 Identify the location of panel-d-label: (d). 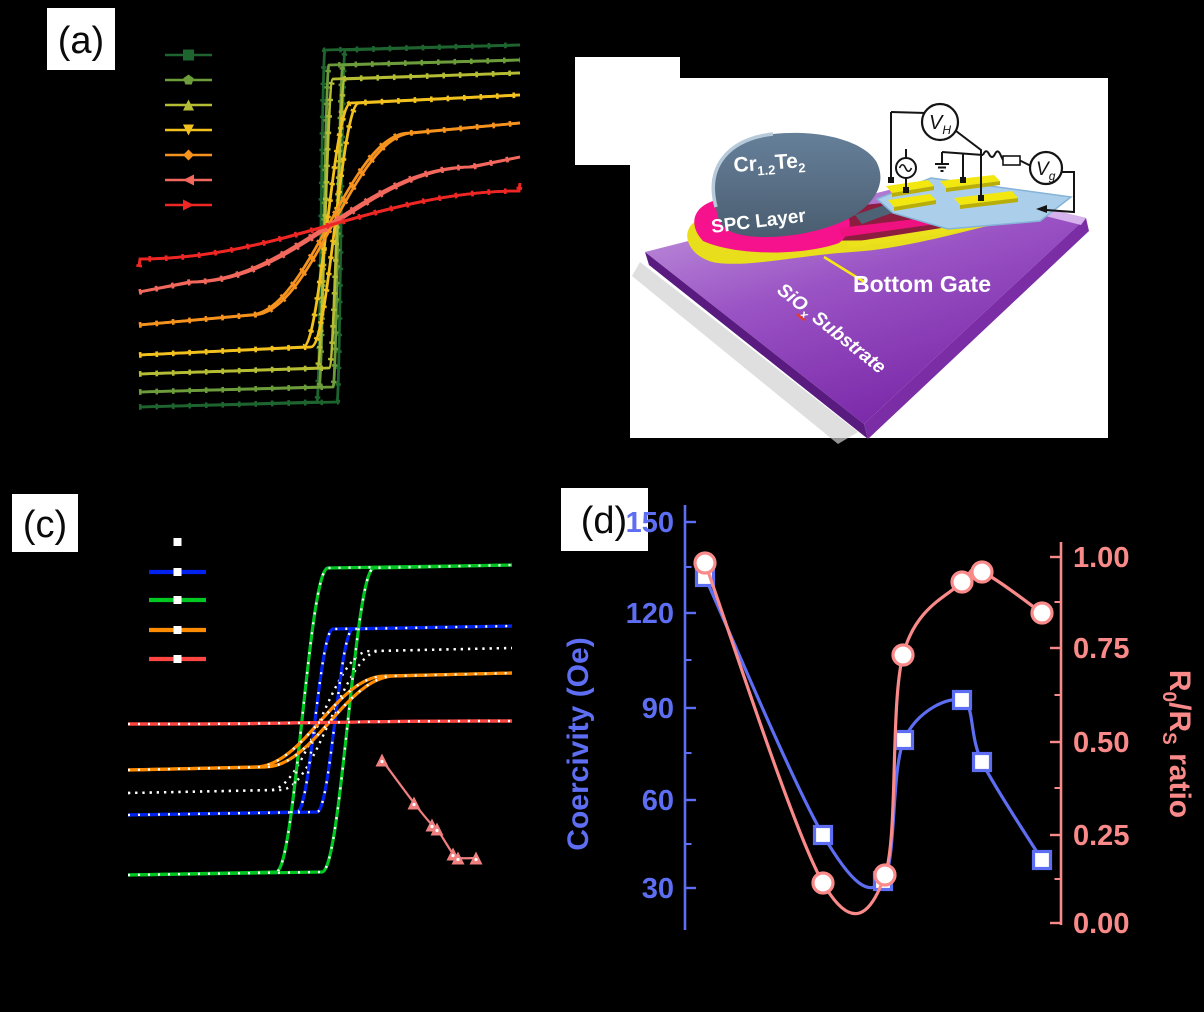
(604, 521).